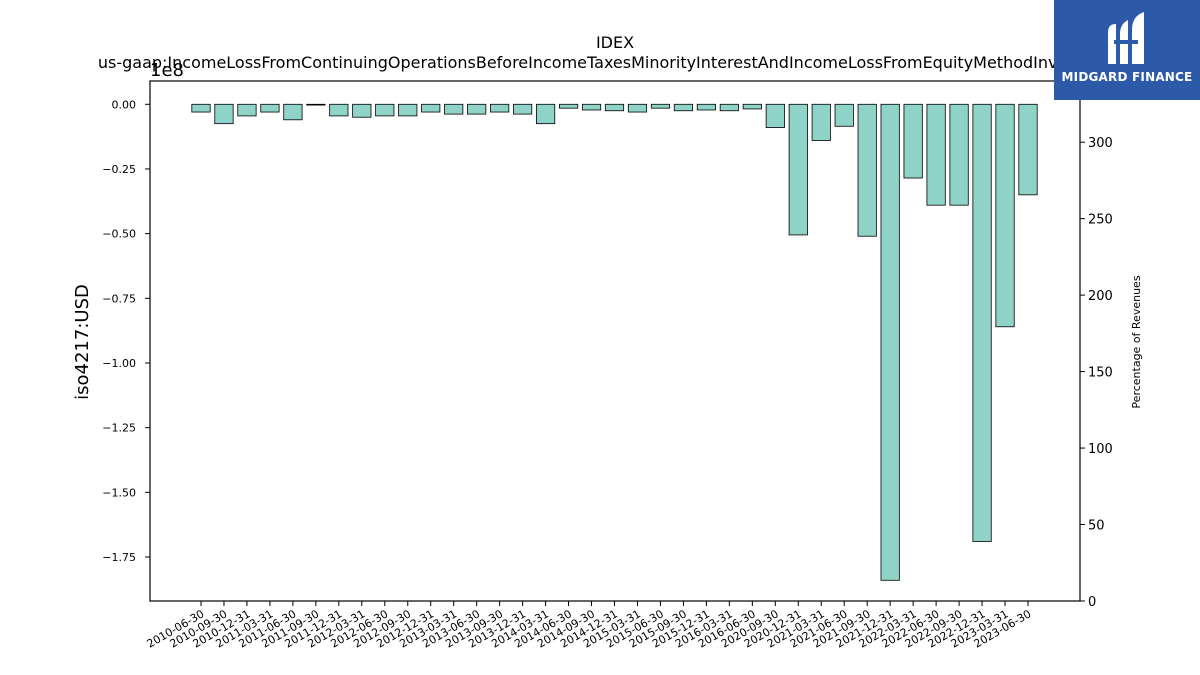 The image size is (1200, 675). Describe the element at coordinates (119, 492) in the screenshot. I see `left-tick-label: −1.50` at that location.